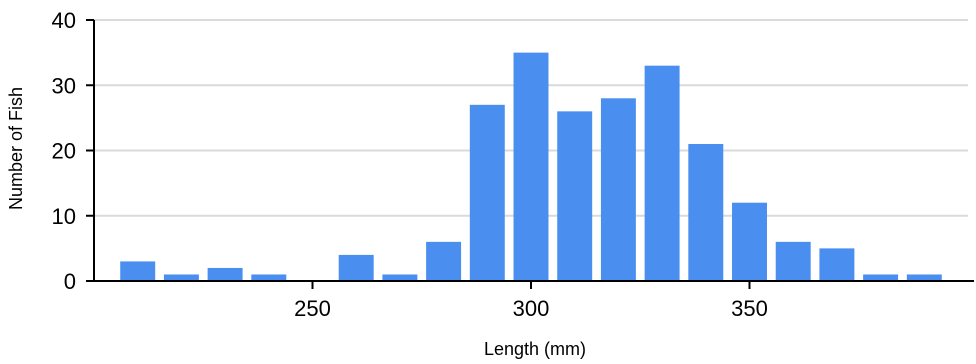  Describe the element at coordinates (749, 308) in the screenshot. I see `x-tick-label-350: 350` at that location.